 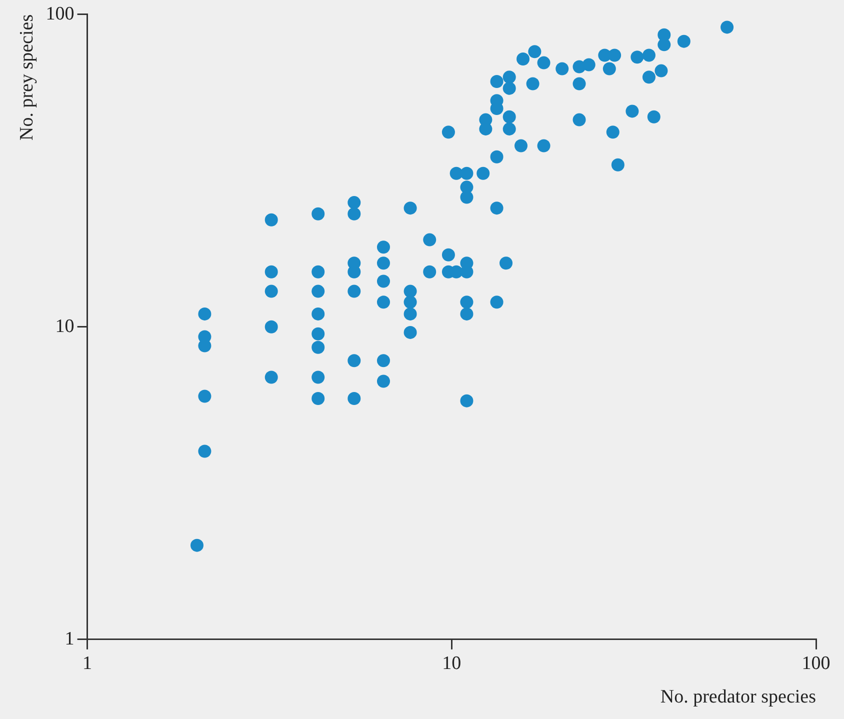 What do you see at coordinates (738, 697) in the screenshot?
I see `x-axis-title: No. predator species` at bounding box center [738, 697].